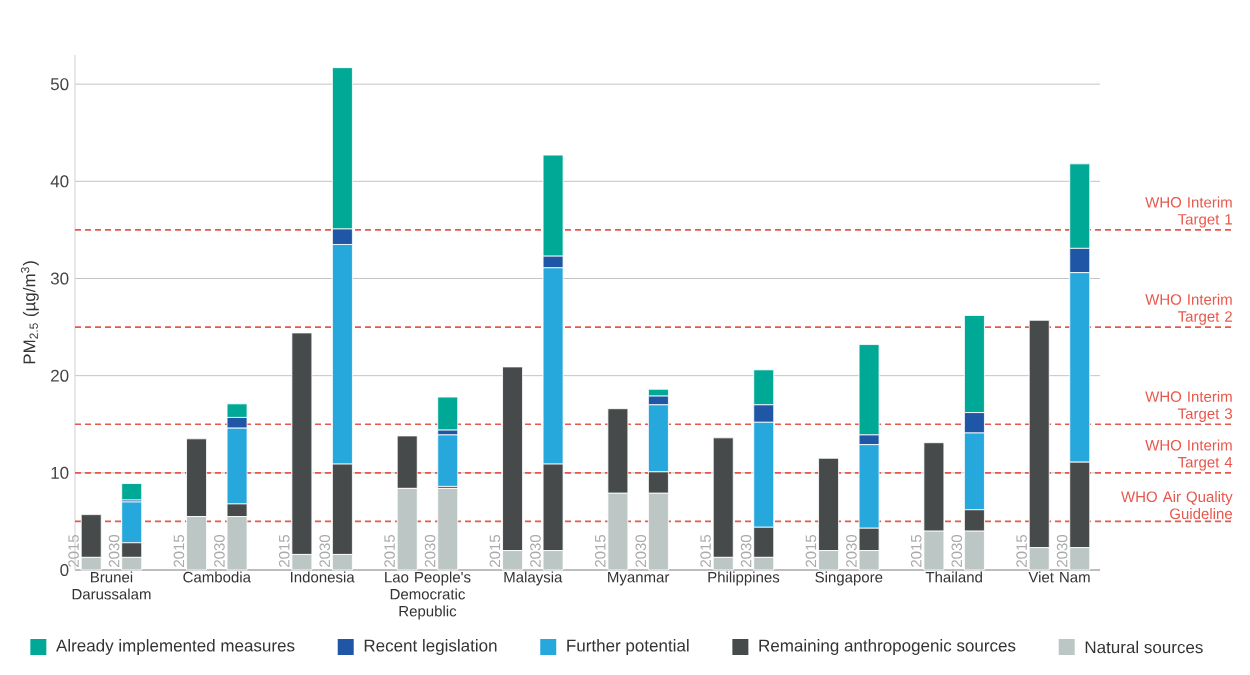 The image size is (1250, 675). Describe the element at coordinates (59, 278) in the screenshot. I see `y-tick-label: 30` at that location.